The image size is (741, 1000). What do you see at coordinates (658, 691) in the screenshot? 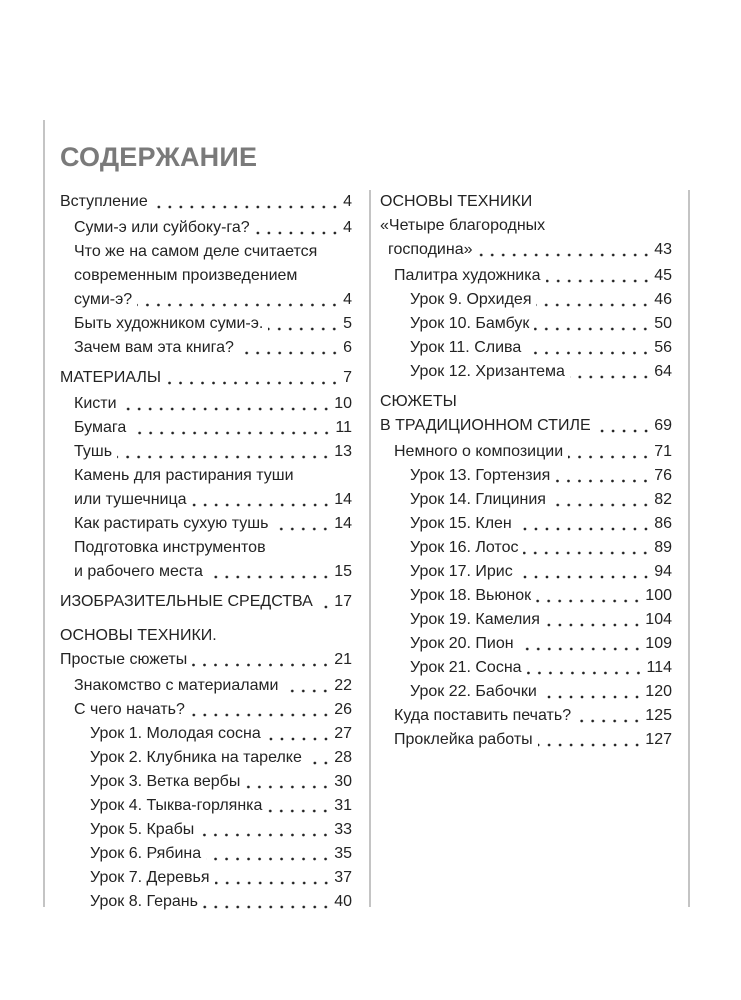
I see `page-number: 120` at bounding box center [658, 691].